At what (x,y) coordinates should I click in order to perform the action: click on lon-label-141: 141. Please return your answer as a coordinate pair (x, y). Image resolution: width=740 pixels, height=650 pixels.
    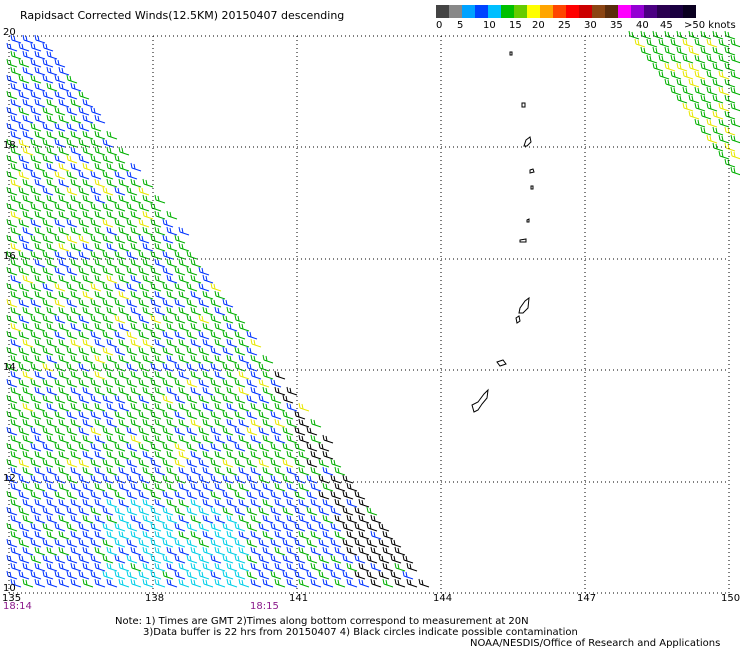
    Looking at the image, I should click on (299, 598).